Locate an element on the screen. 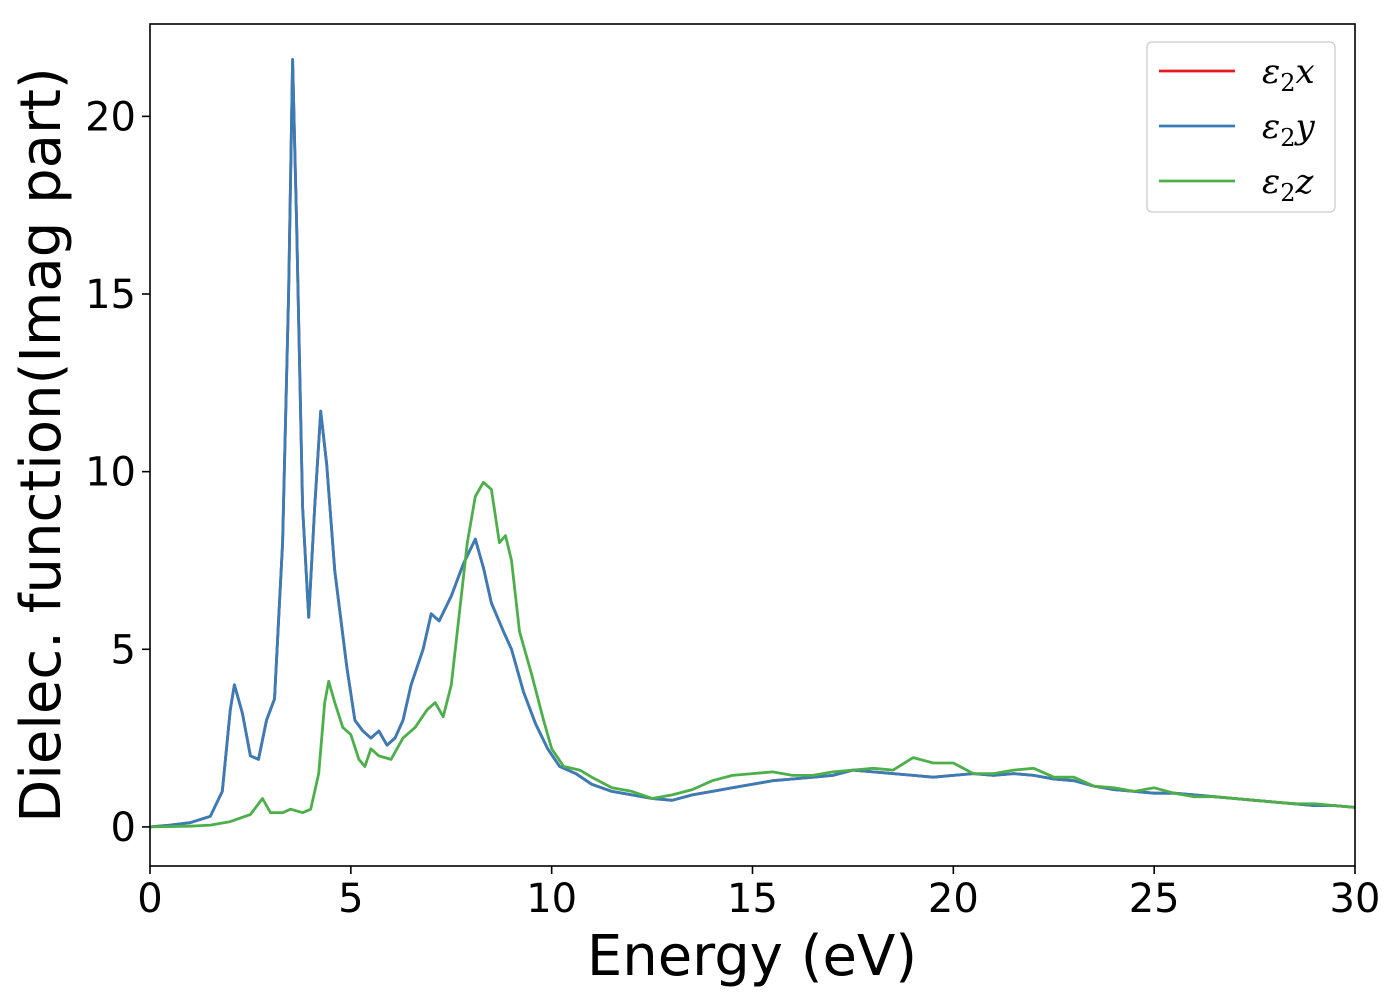  legend-symbol-x: ε is located at coordinates (1271, 72).